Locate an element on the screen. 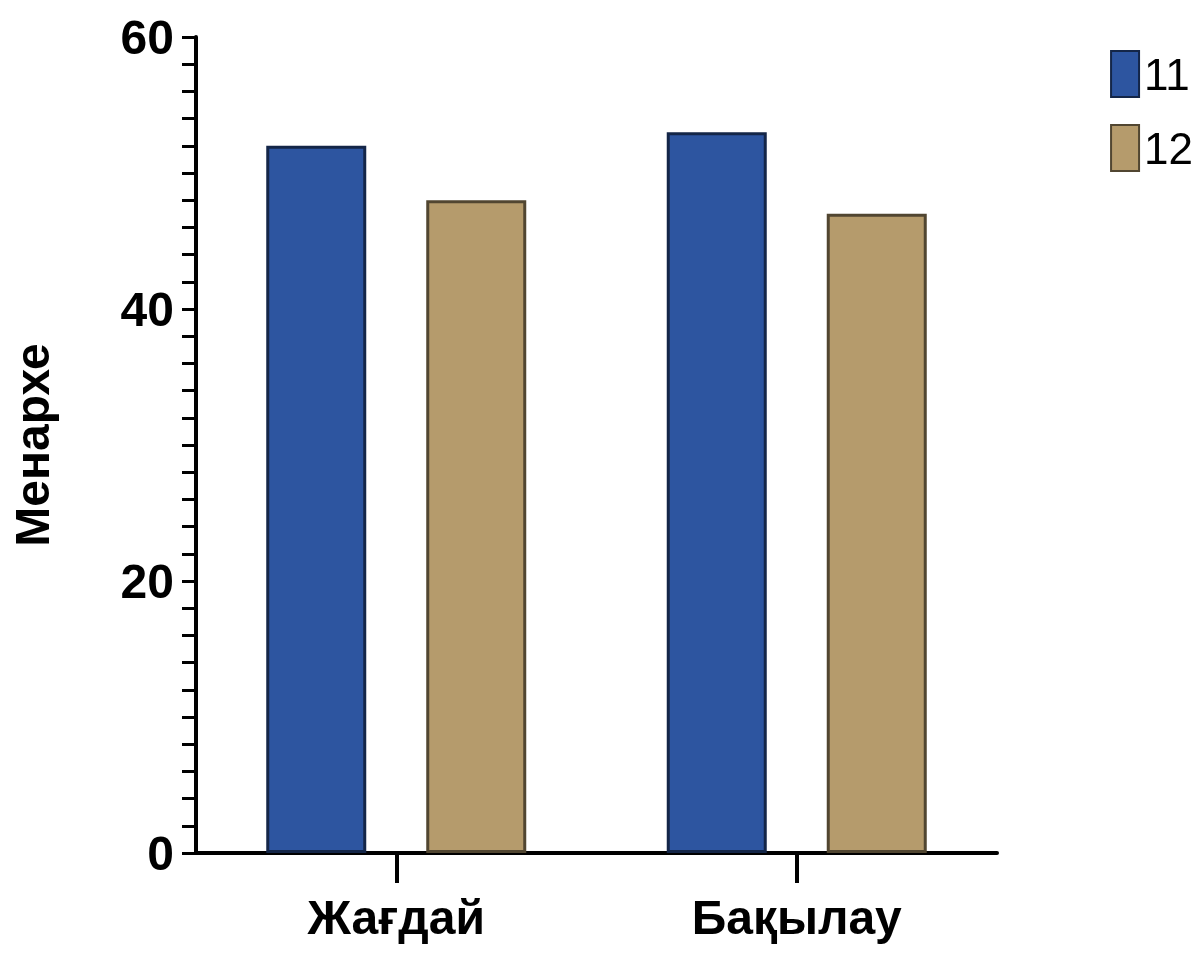  y-tick-label: 0 is located at coordinates (160, 853).